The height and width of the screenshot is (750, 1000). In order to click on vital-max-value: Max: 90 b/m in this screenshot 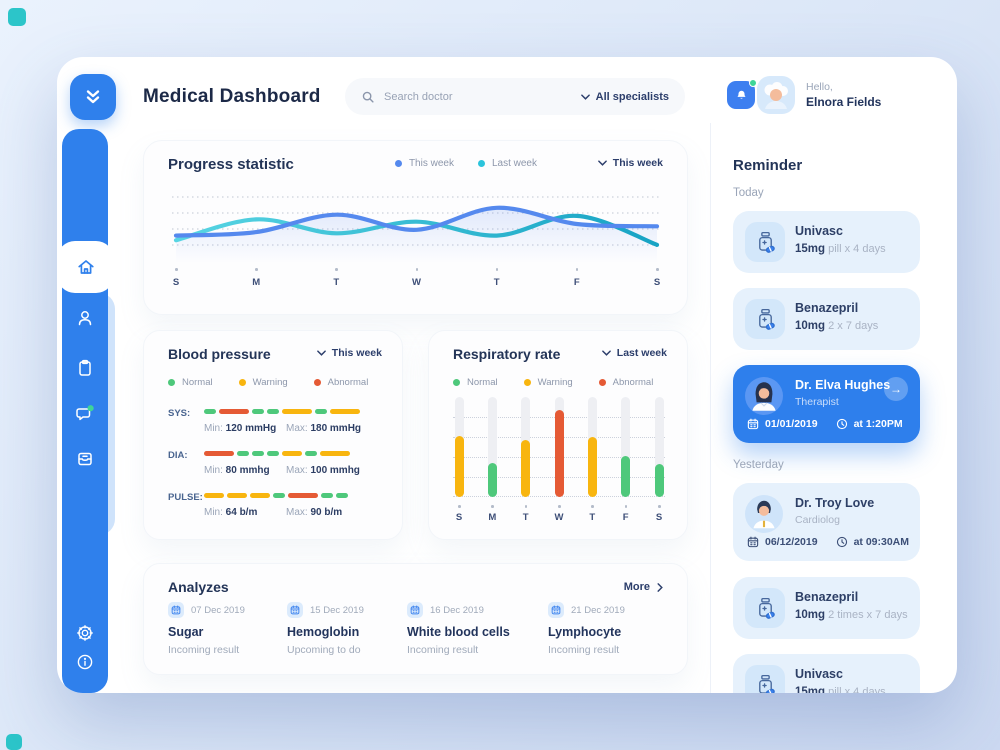, I will do `click(314, 512)`.